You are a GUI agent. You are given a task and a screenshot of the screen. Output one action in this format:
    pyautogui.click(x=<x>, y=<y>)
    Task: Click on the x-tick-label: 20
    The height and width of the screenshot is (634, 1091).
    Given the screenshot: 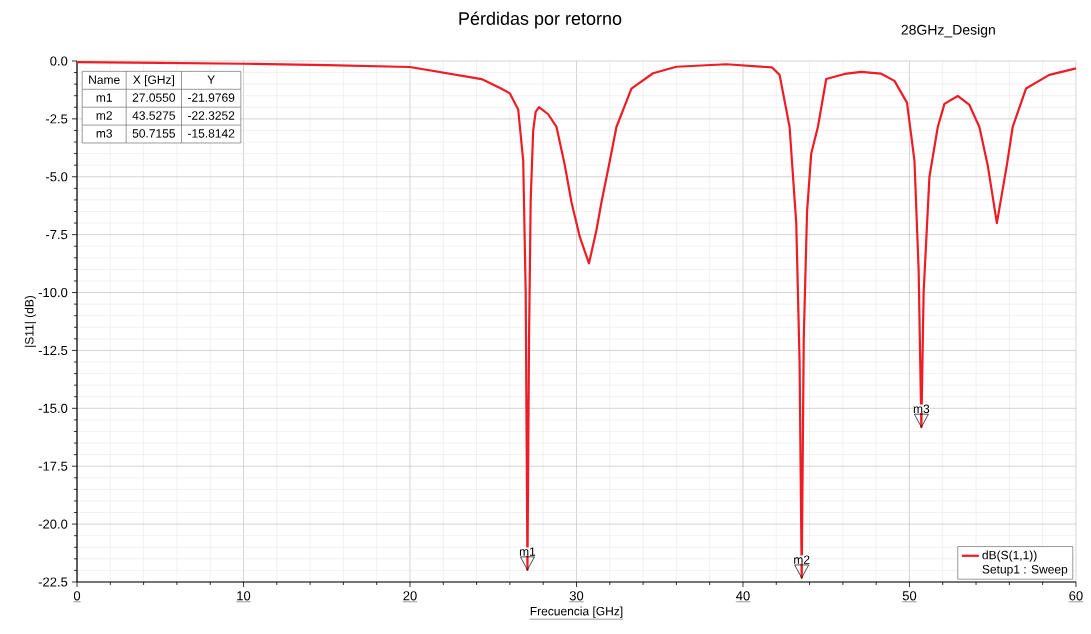 What is the action you would take?
    pyautogui.click(x=410, y=596)
    